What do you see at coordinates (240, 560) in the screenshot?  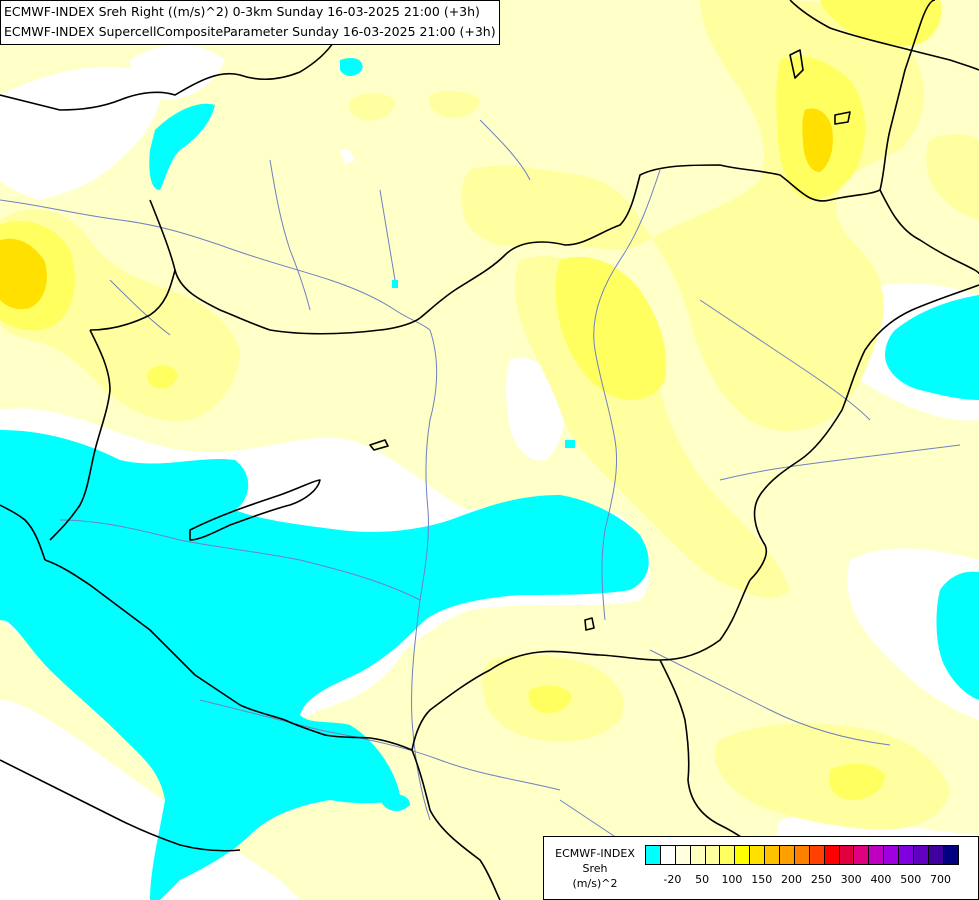 I see `river-drava` at bounding box center [240, 560].